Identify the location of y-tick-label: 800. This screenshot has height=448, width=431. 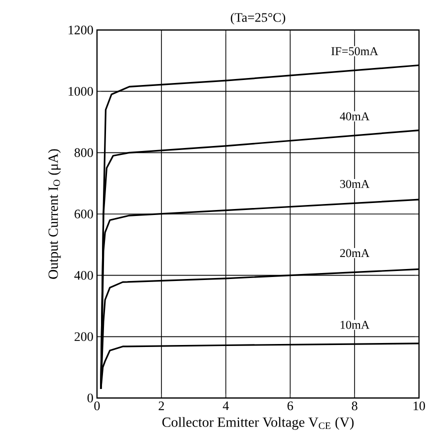
(83, 153).